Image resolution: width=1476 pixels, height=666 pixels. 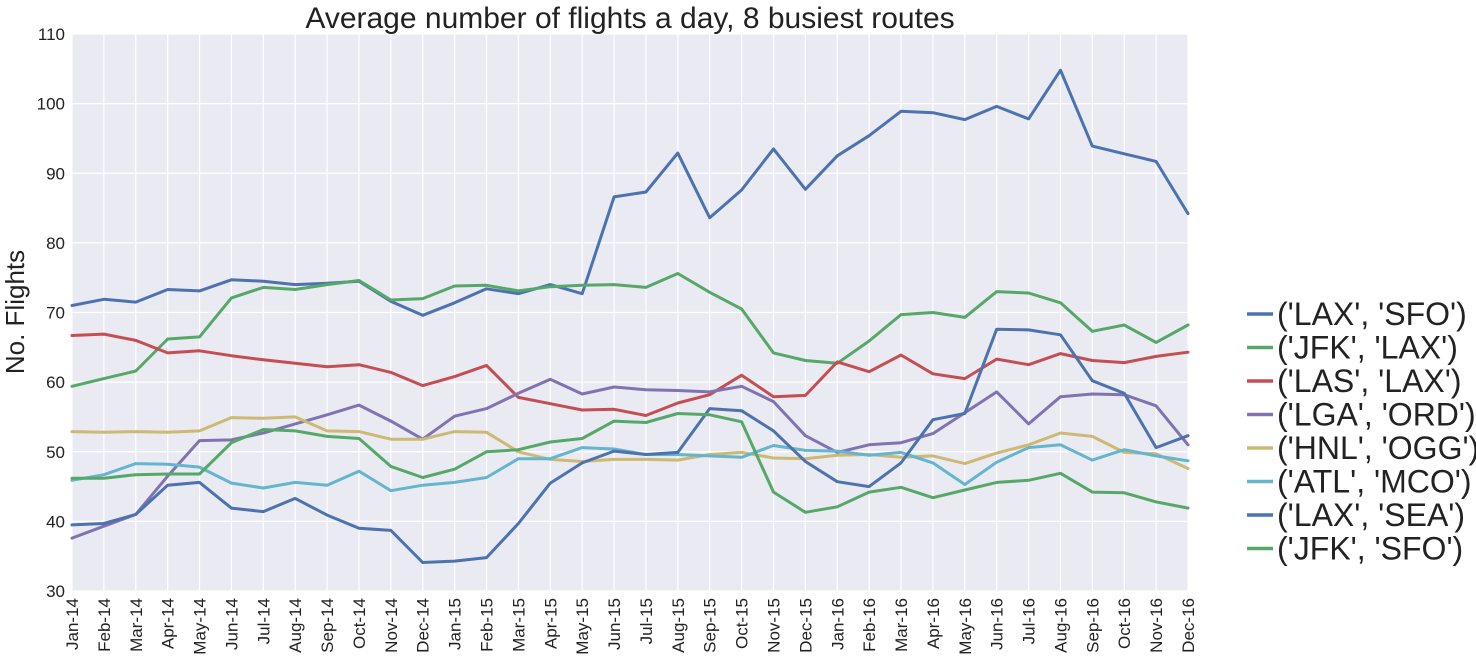 I want to click on x-tick-label: Apr-15, so click(x=550, y=623).